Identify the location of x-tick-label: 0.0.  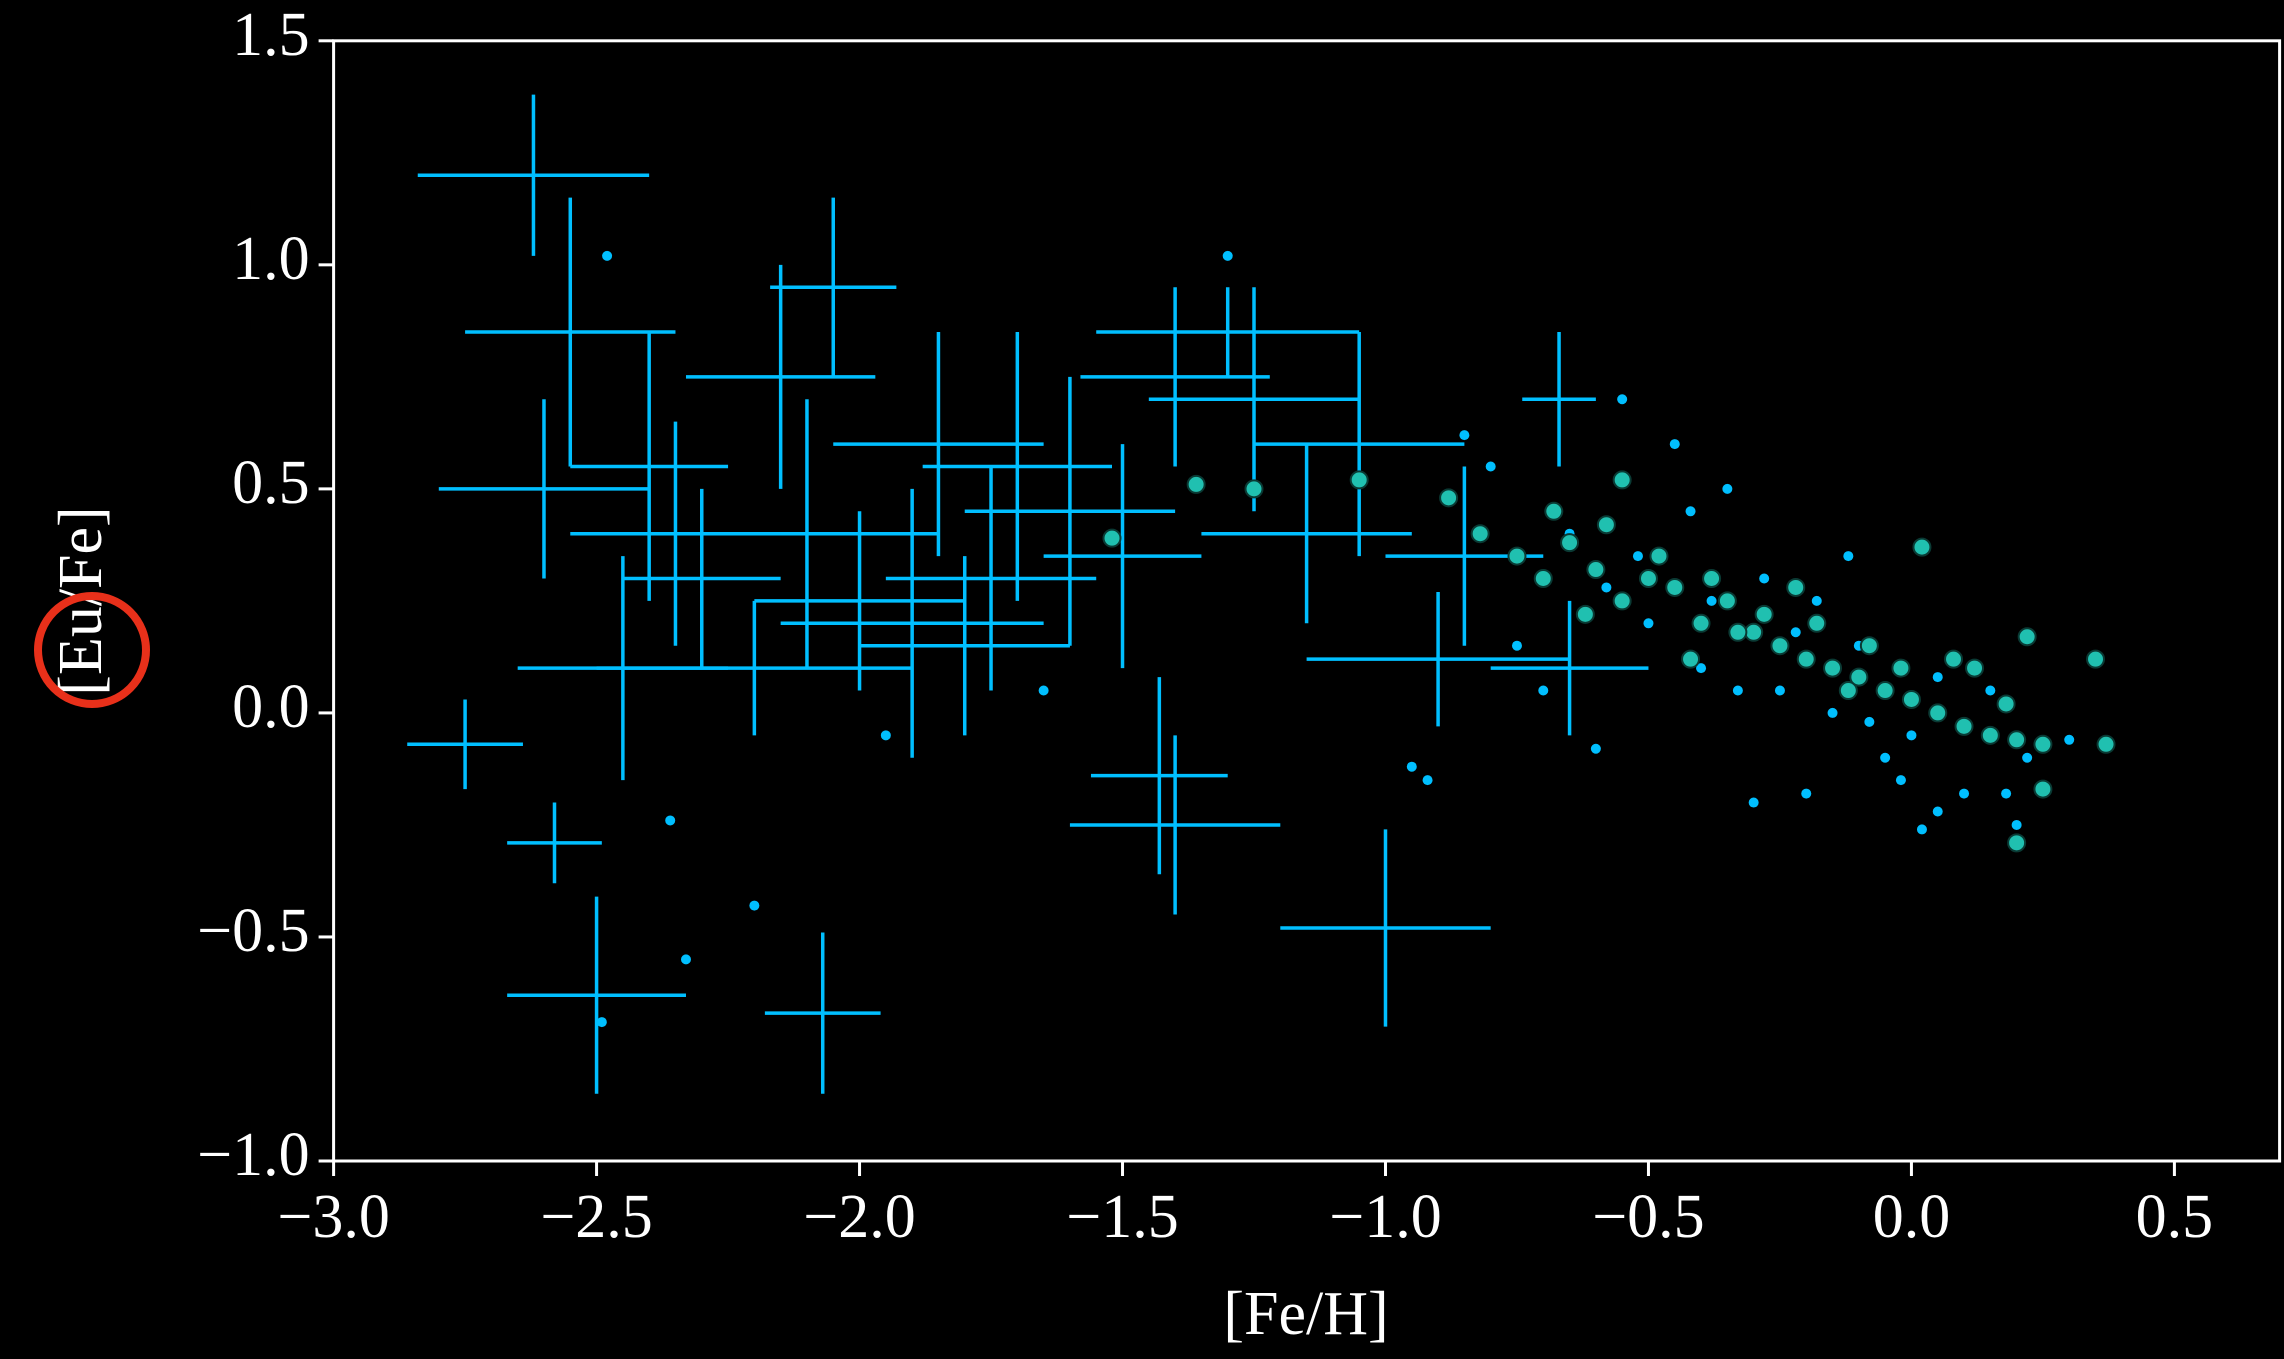
(1912, 1217).